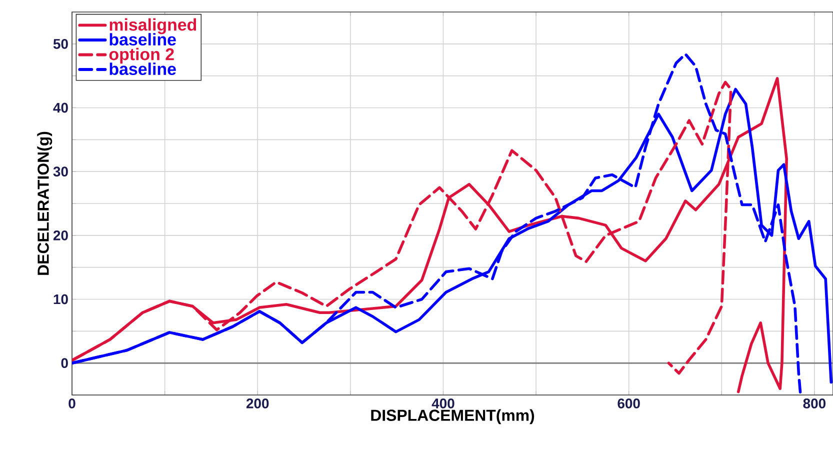 This screenshot has width=833, height=455. Describe the element at coordinates (60, 235) in the screenshot. I see `y-tick-label: 20` at that location.